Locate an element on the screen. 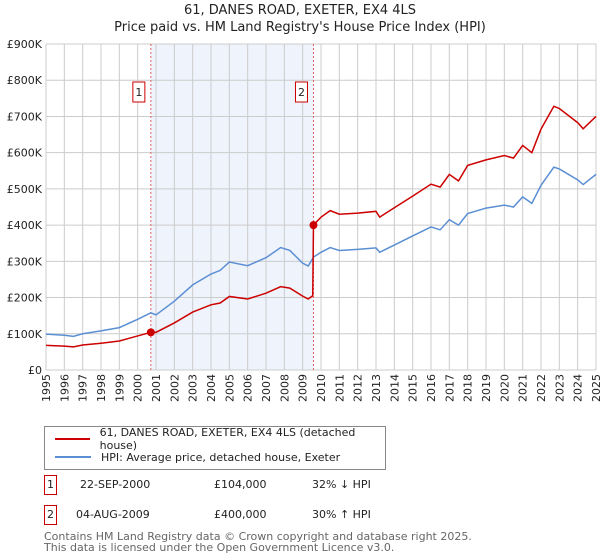 This screenshot has width=600, height=560. x-tick-label: 2024 is located at coordinates (578, 388).